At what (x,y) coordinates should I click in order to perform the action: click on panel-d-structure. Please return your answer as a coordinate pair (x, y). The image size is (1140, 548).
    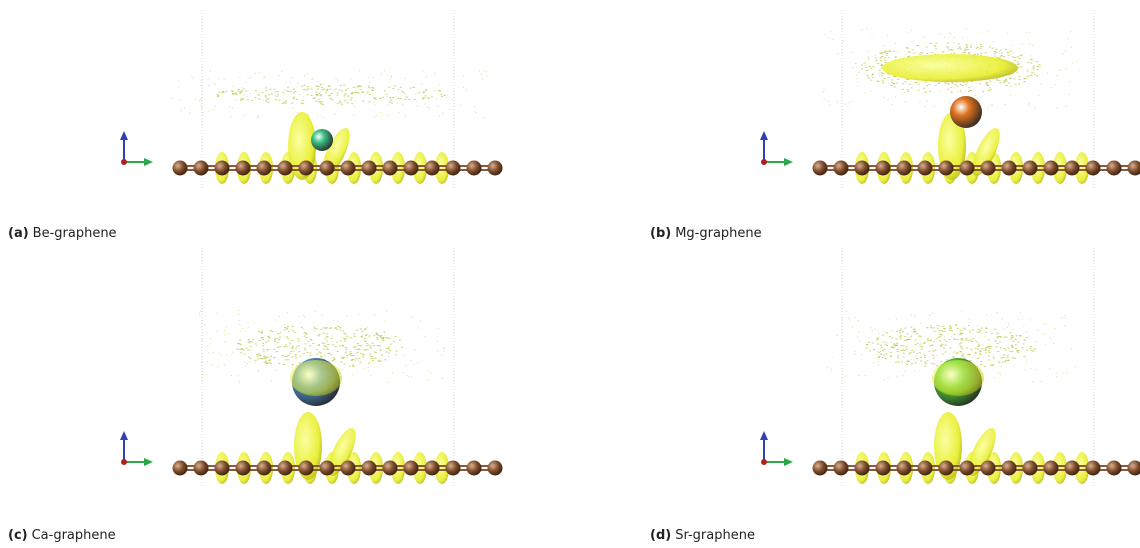
    Looking at the image, I should click on (950, 368).